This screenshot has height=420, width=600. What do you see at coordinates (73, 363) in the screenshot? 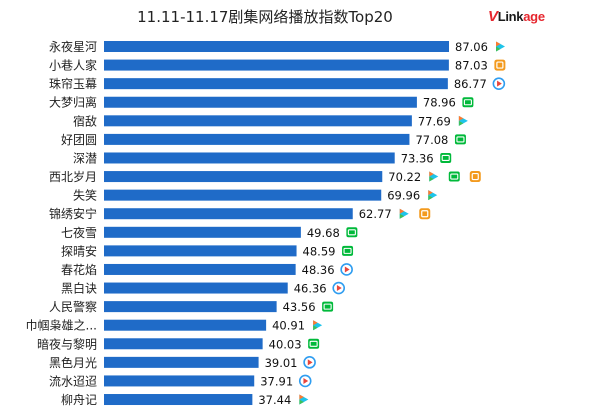
I see `category-label: 黑色月光` at bounding box center [73, 363].